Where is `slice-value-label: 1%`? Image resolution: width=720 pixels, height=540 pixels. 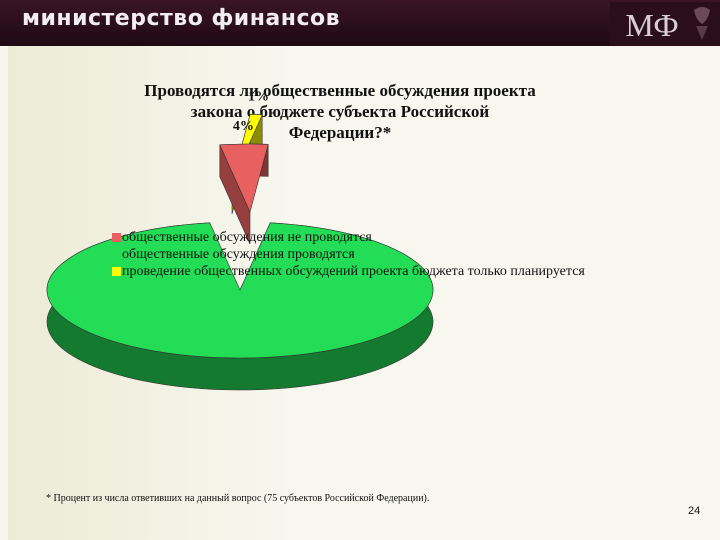 slice-value-label: 1% is located at coordinates (258, 97).